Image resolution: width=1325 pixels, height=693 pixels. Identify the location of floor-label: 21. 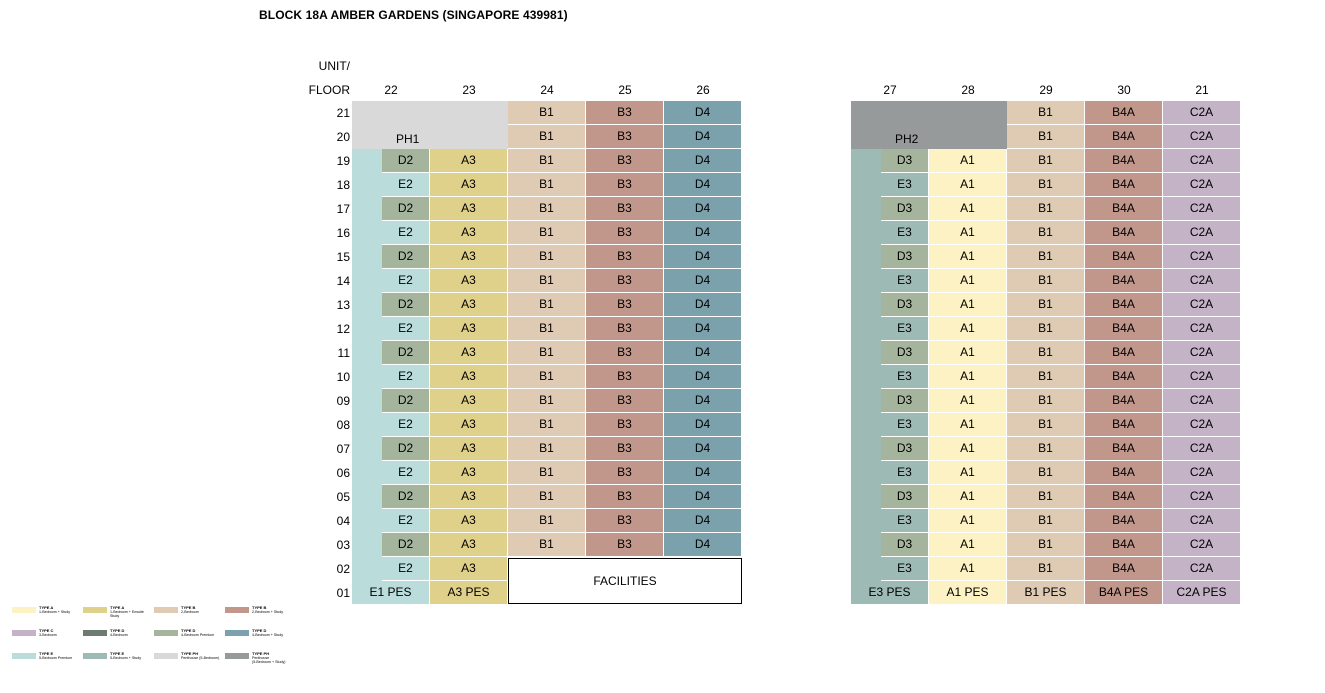
(343, 113).